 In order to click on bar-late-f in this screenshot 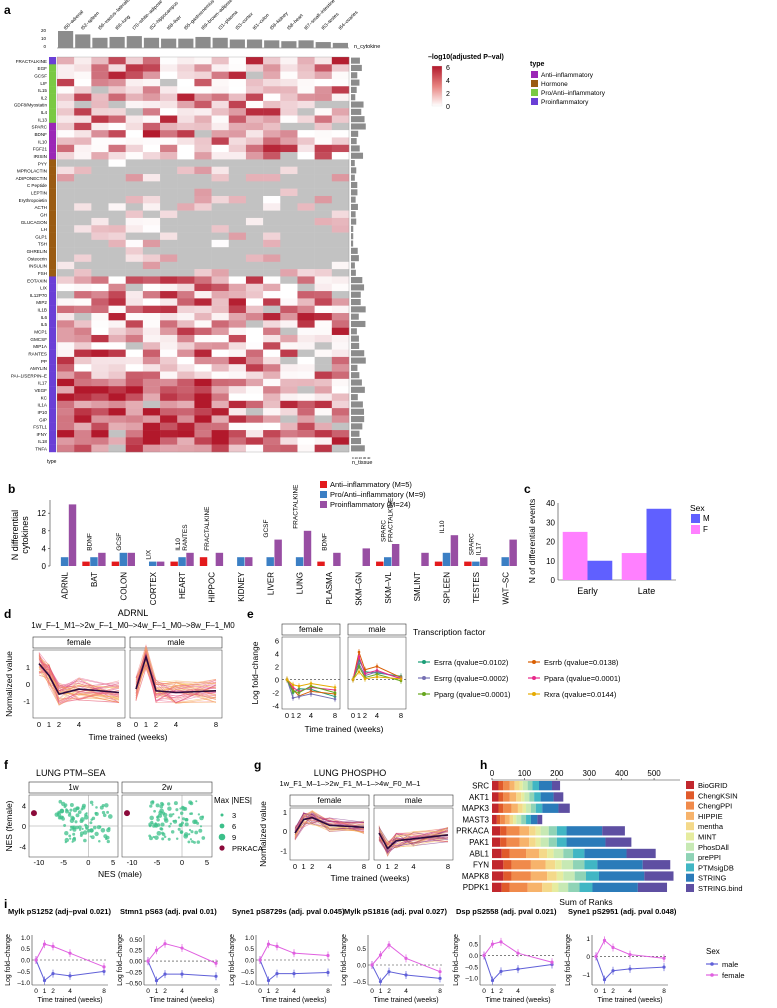, I will do `click(634, 566)`.